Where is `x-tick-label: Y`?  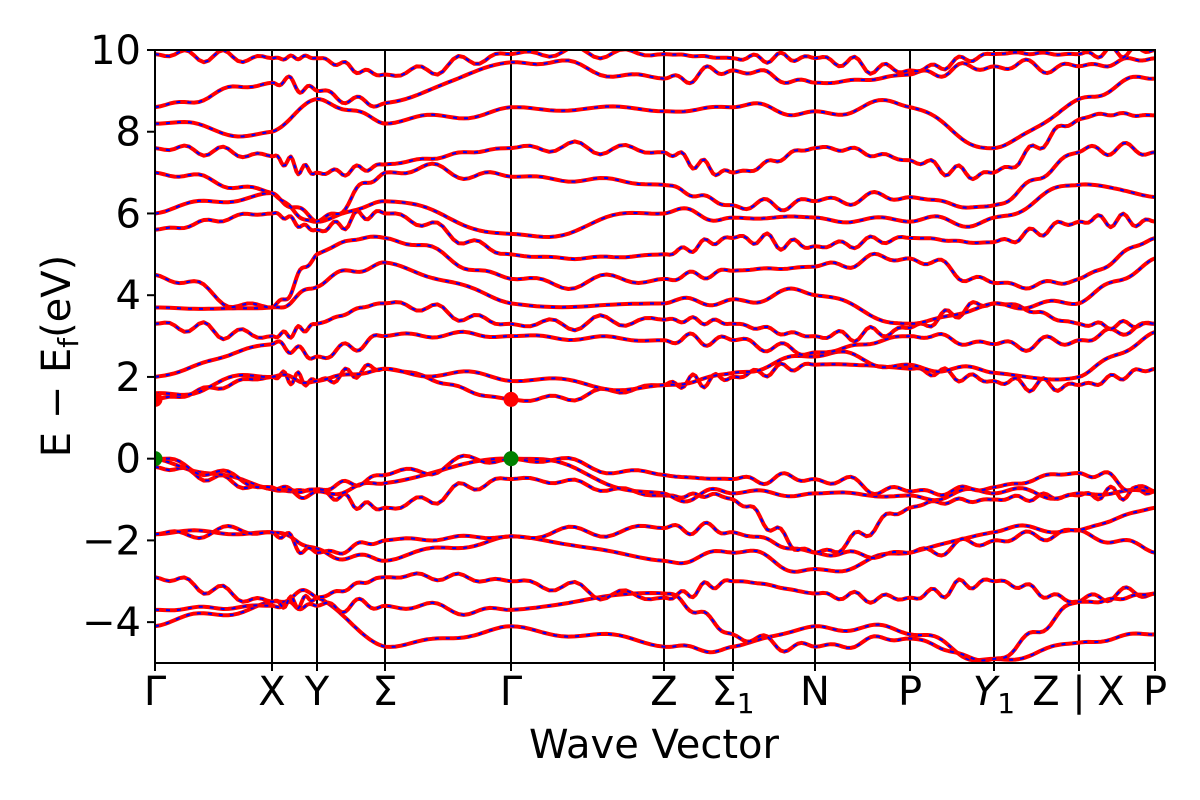
x-tick-label: Y is located at coordinates (317, 692).